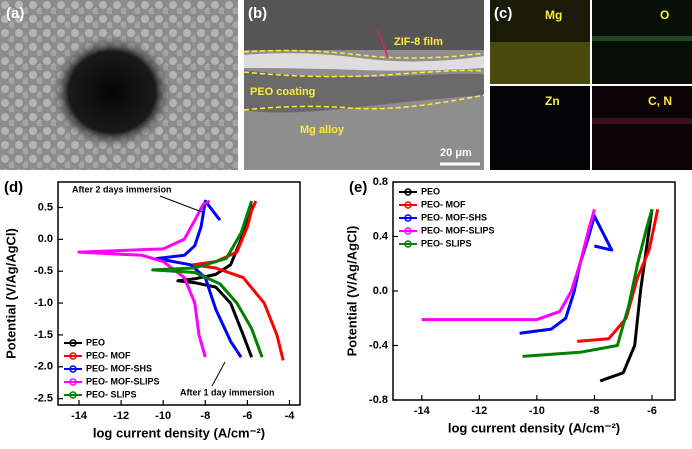  Describe the element at coordinates (378, 400) in the screenshot. I see `y-tick-label: -0.8` at that location.